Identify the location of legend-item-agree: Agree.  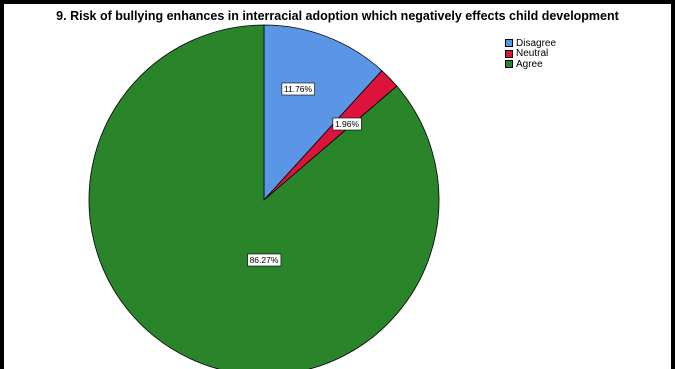
(530, 64).